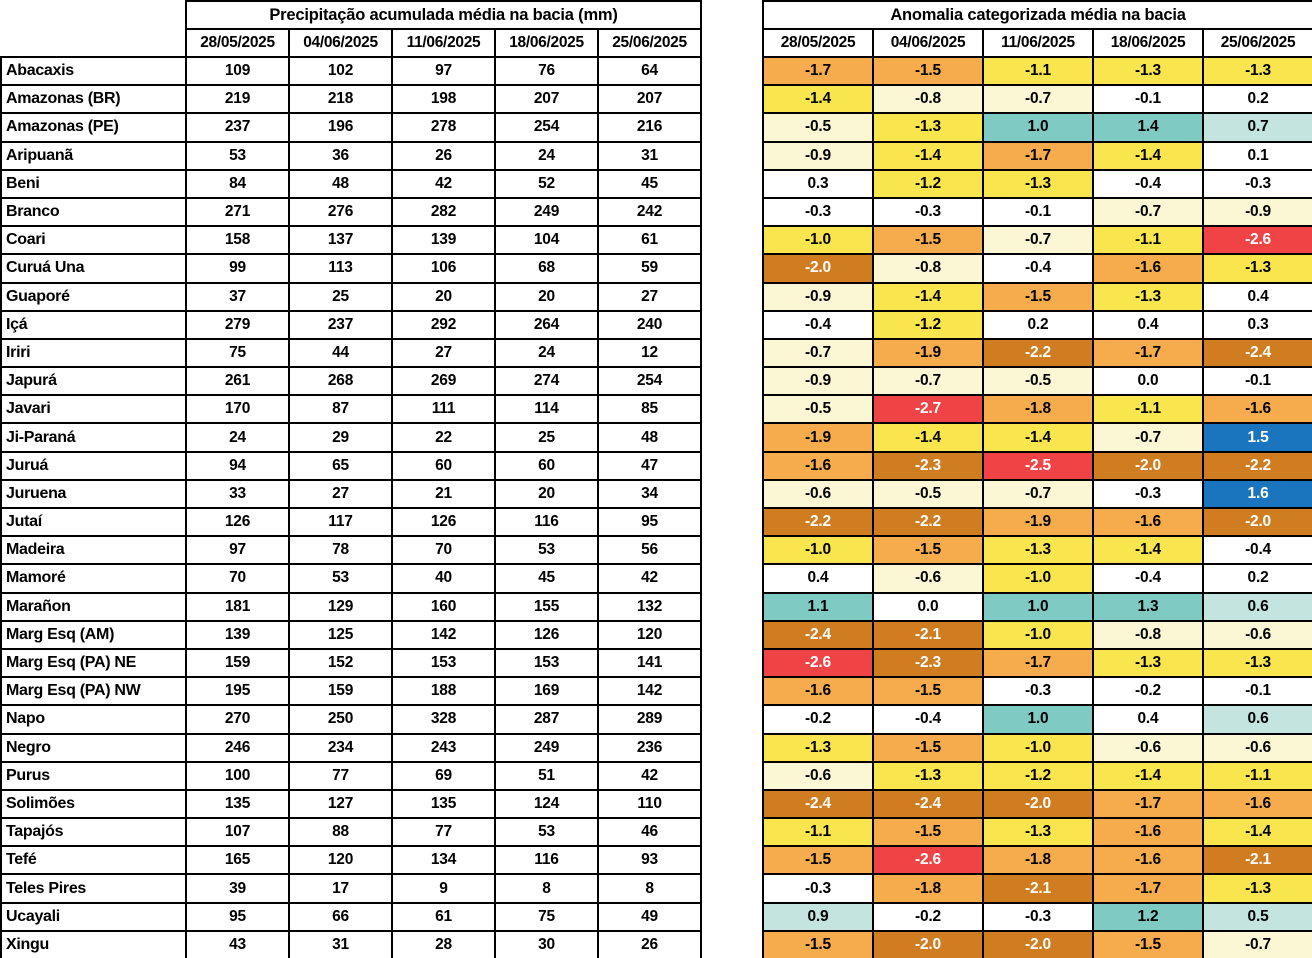 Image resolution: width=1312 pixels, height=958 pixels. I want to click on precip-cell: 65, so click(340, 465).